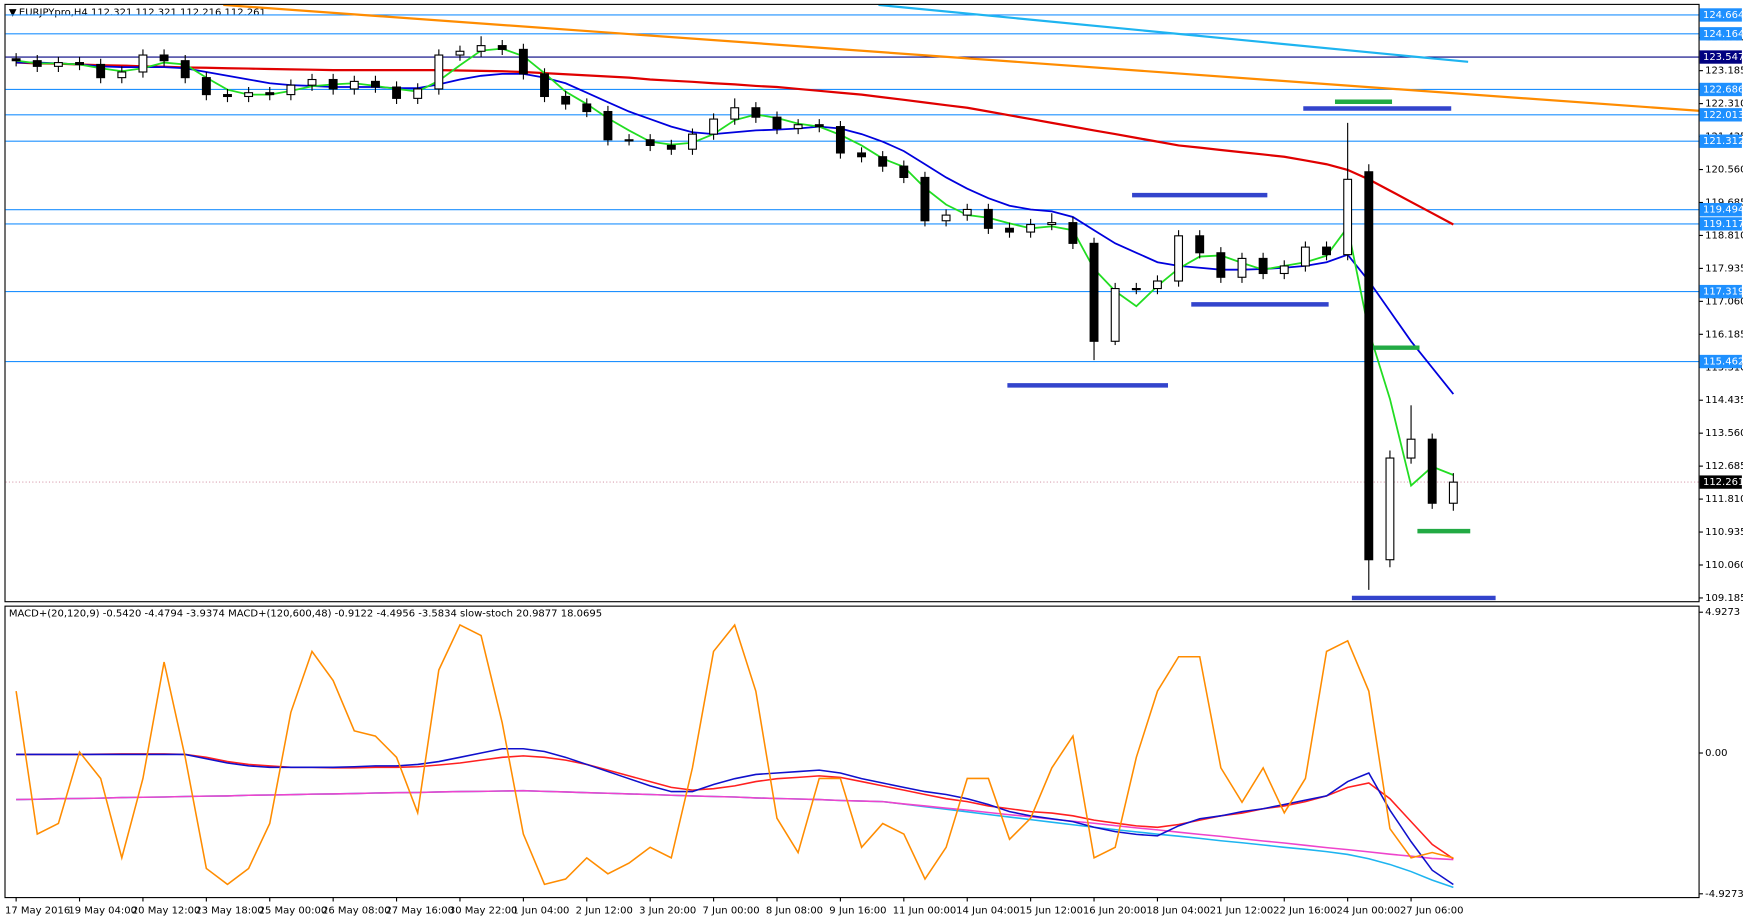 The image size is (1743, 922). What do you see at coordinates (1723, 34) in the screenshot?
I see `level-label: 124.164` at bounding box center [1723, 34].